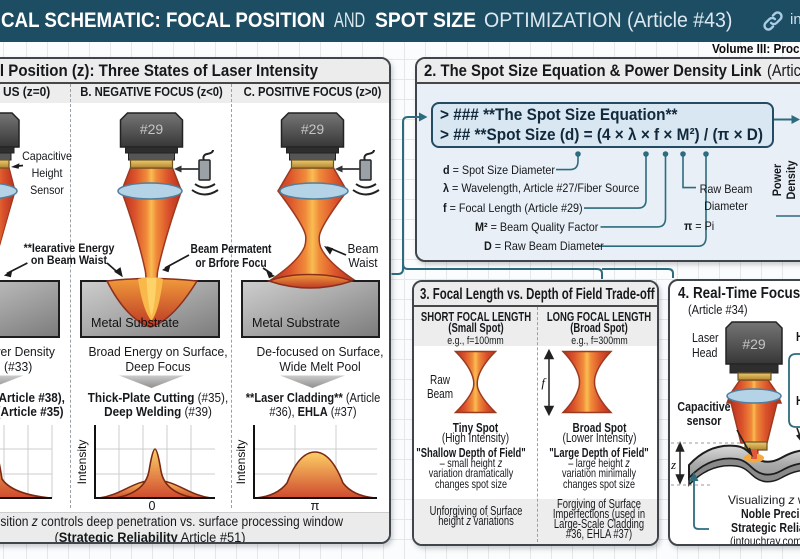  What do you see at coordinates (315, 504) in the screenshot?
I see `svg-text: π` at bounding box center [315, 504].